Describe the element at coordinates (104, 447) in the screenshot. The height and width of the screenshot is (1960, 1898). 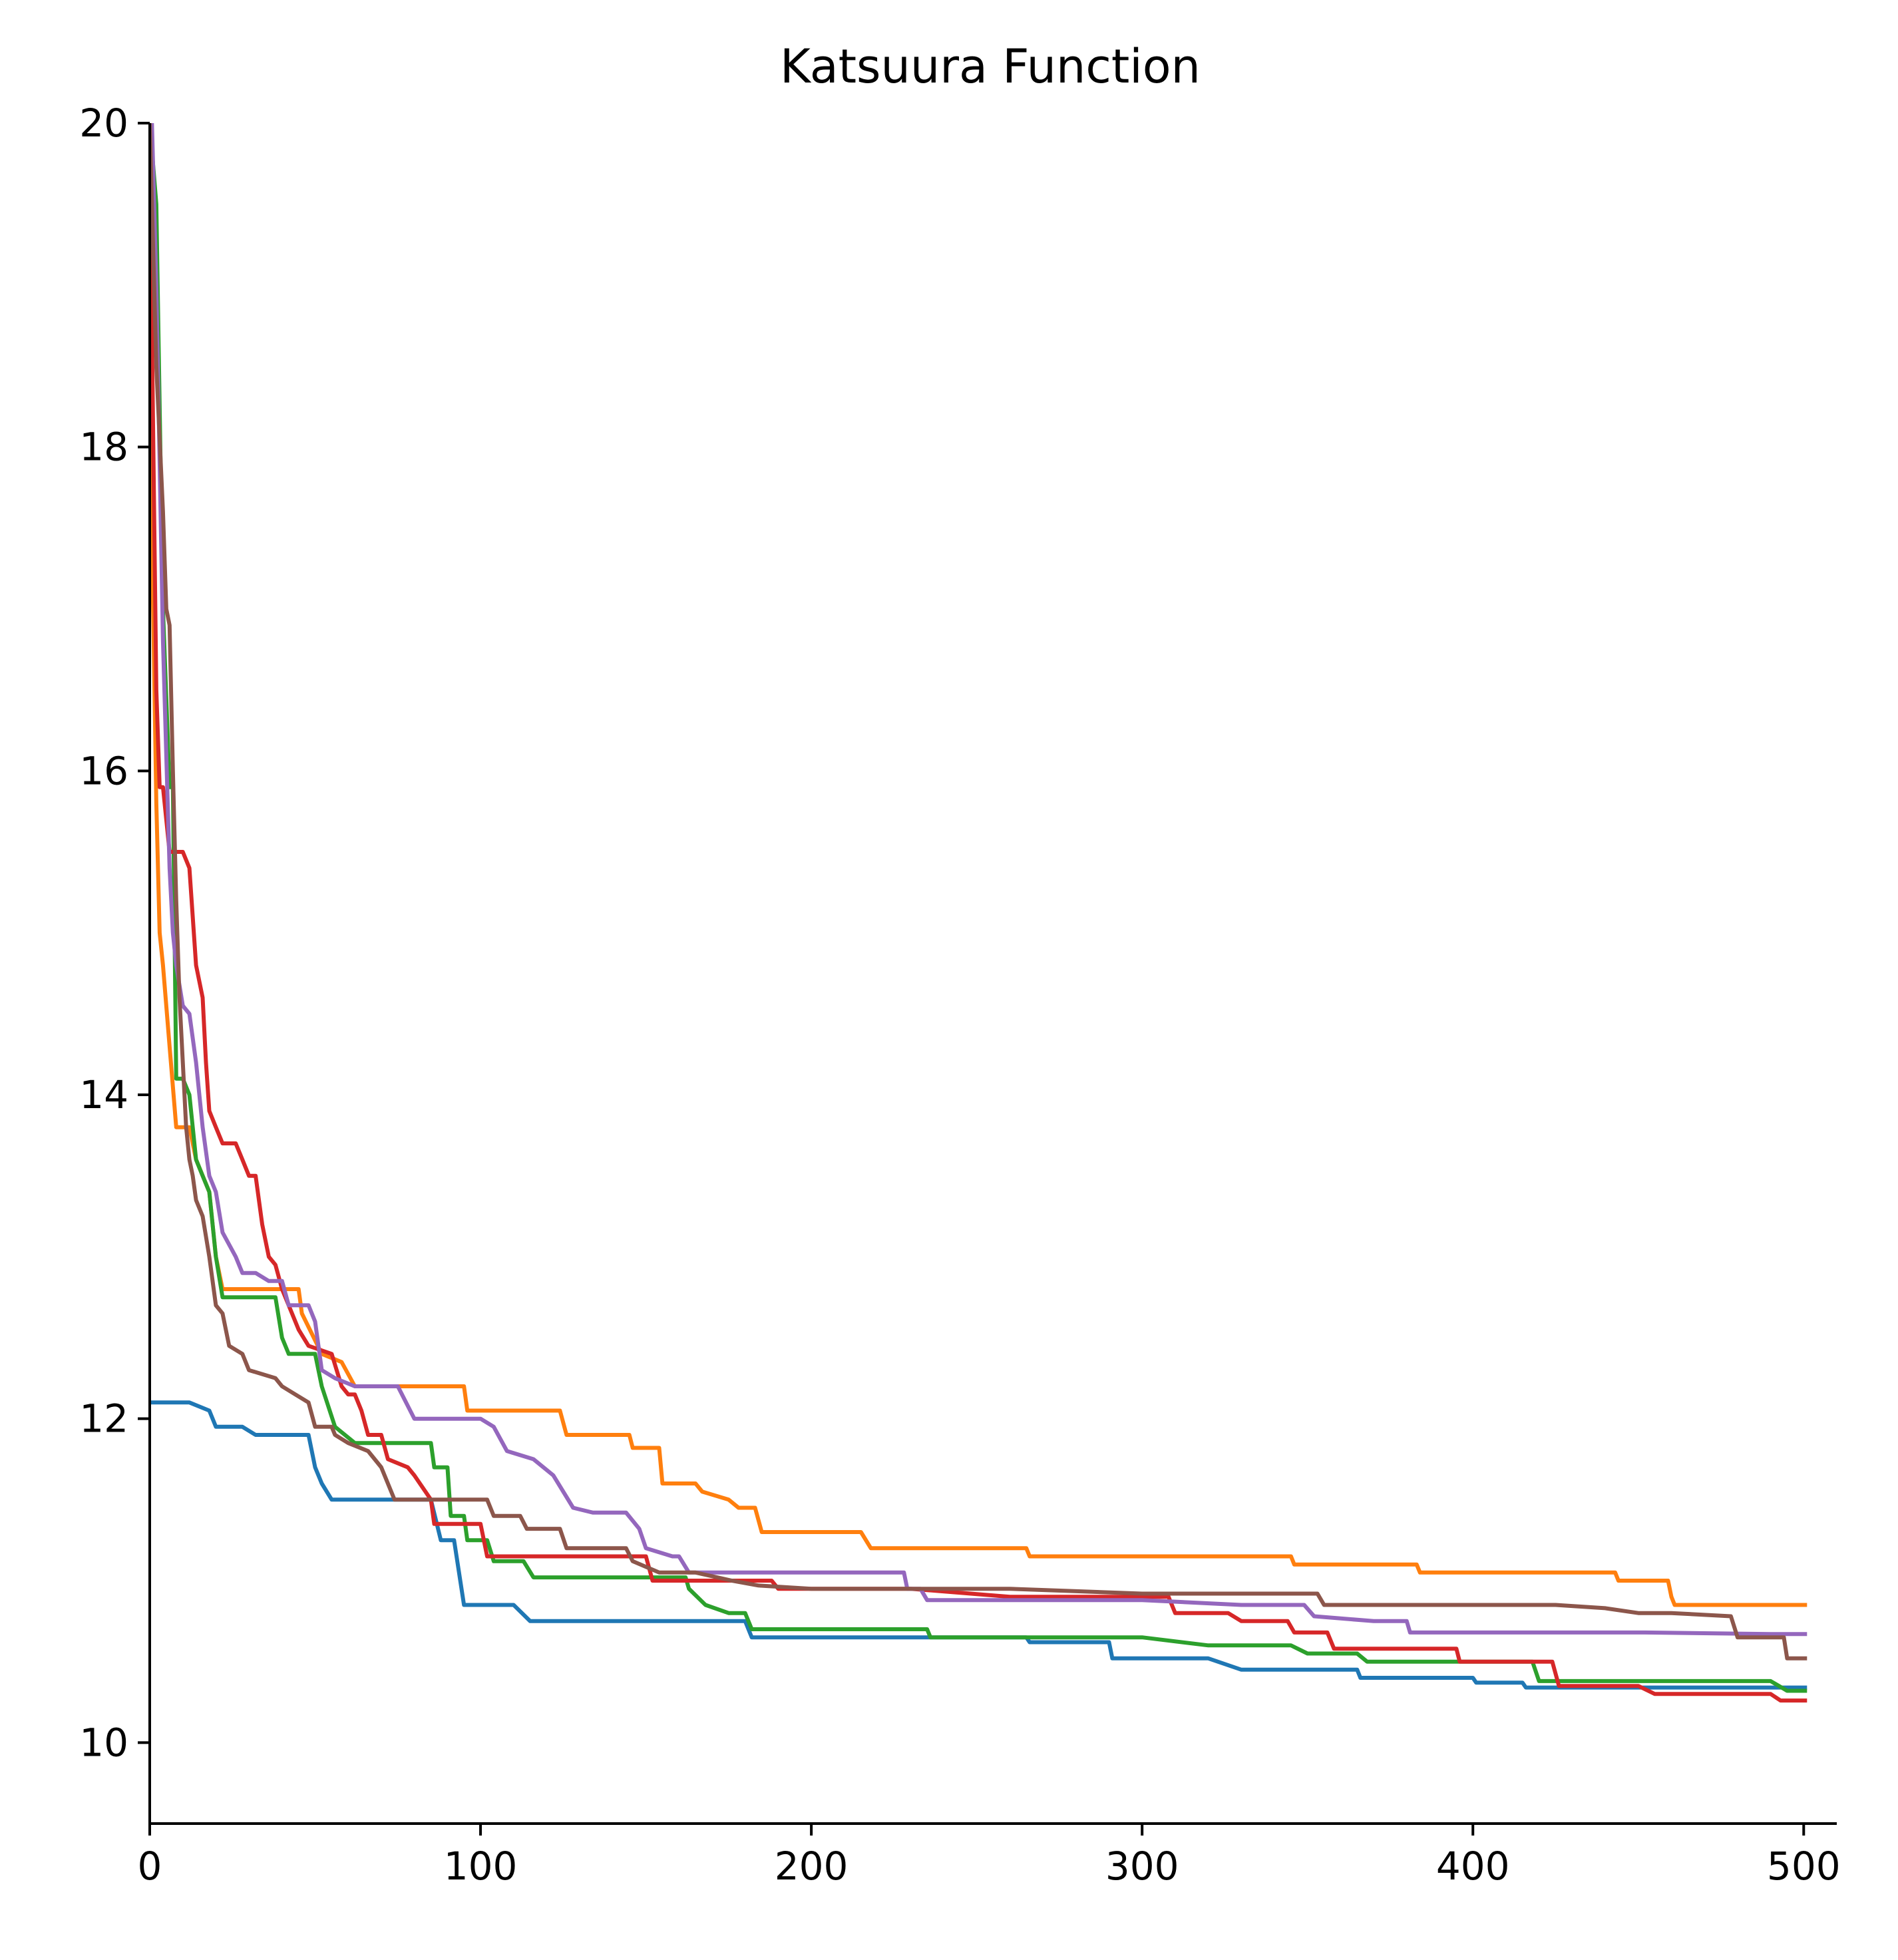
I see `y-tick-label: 18` at that location.